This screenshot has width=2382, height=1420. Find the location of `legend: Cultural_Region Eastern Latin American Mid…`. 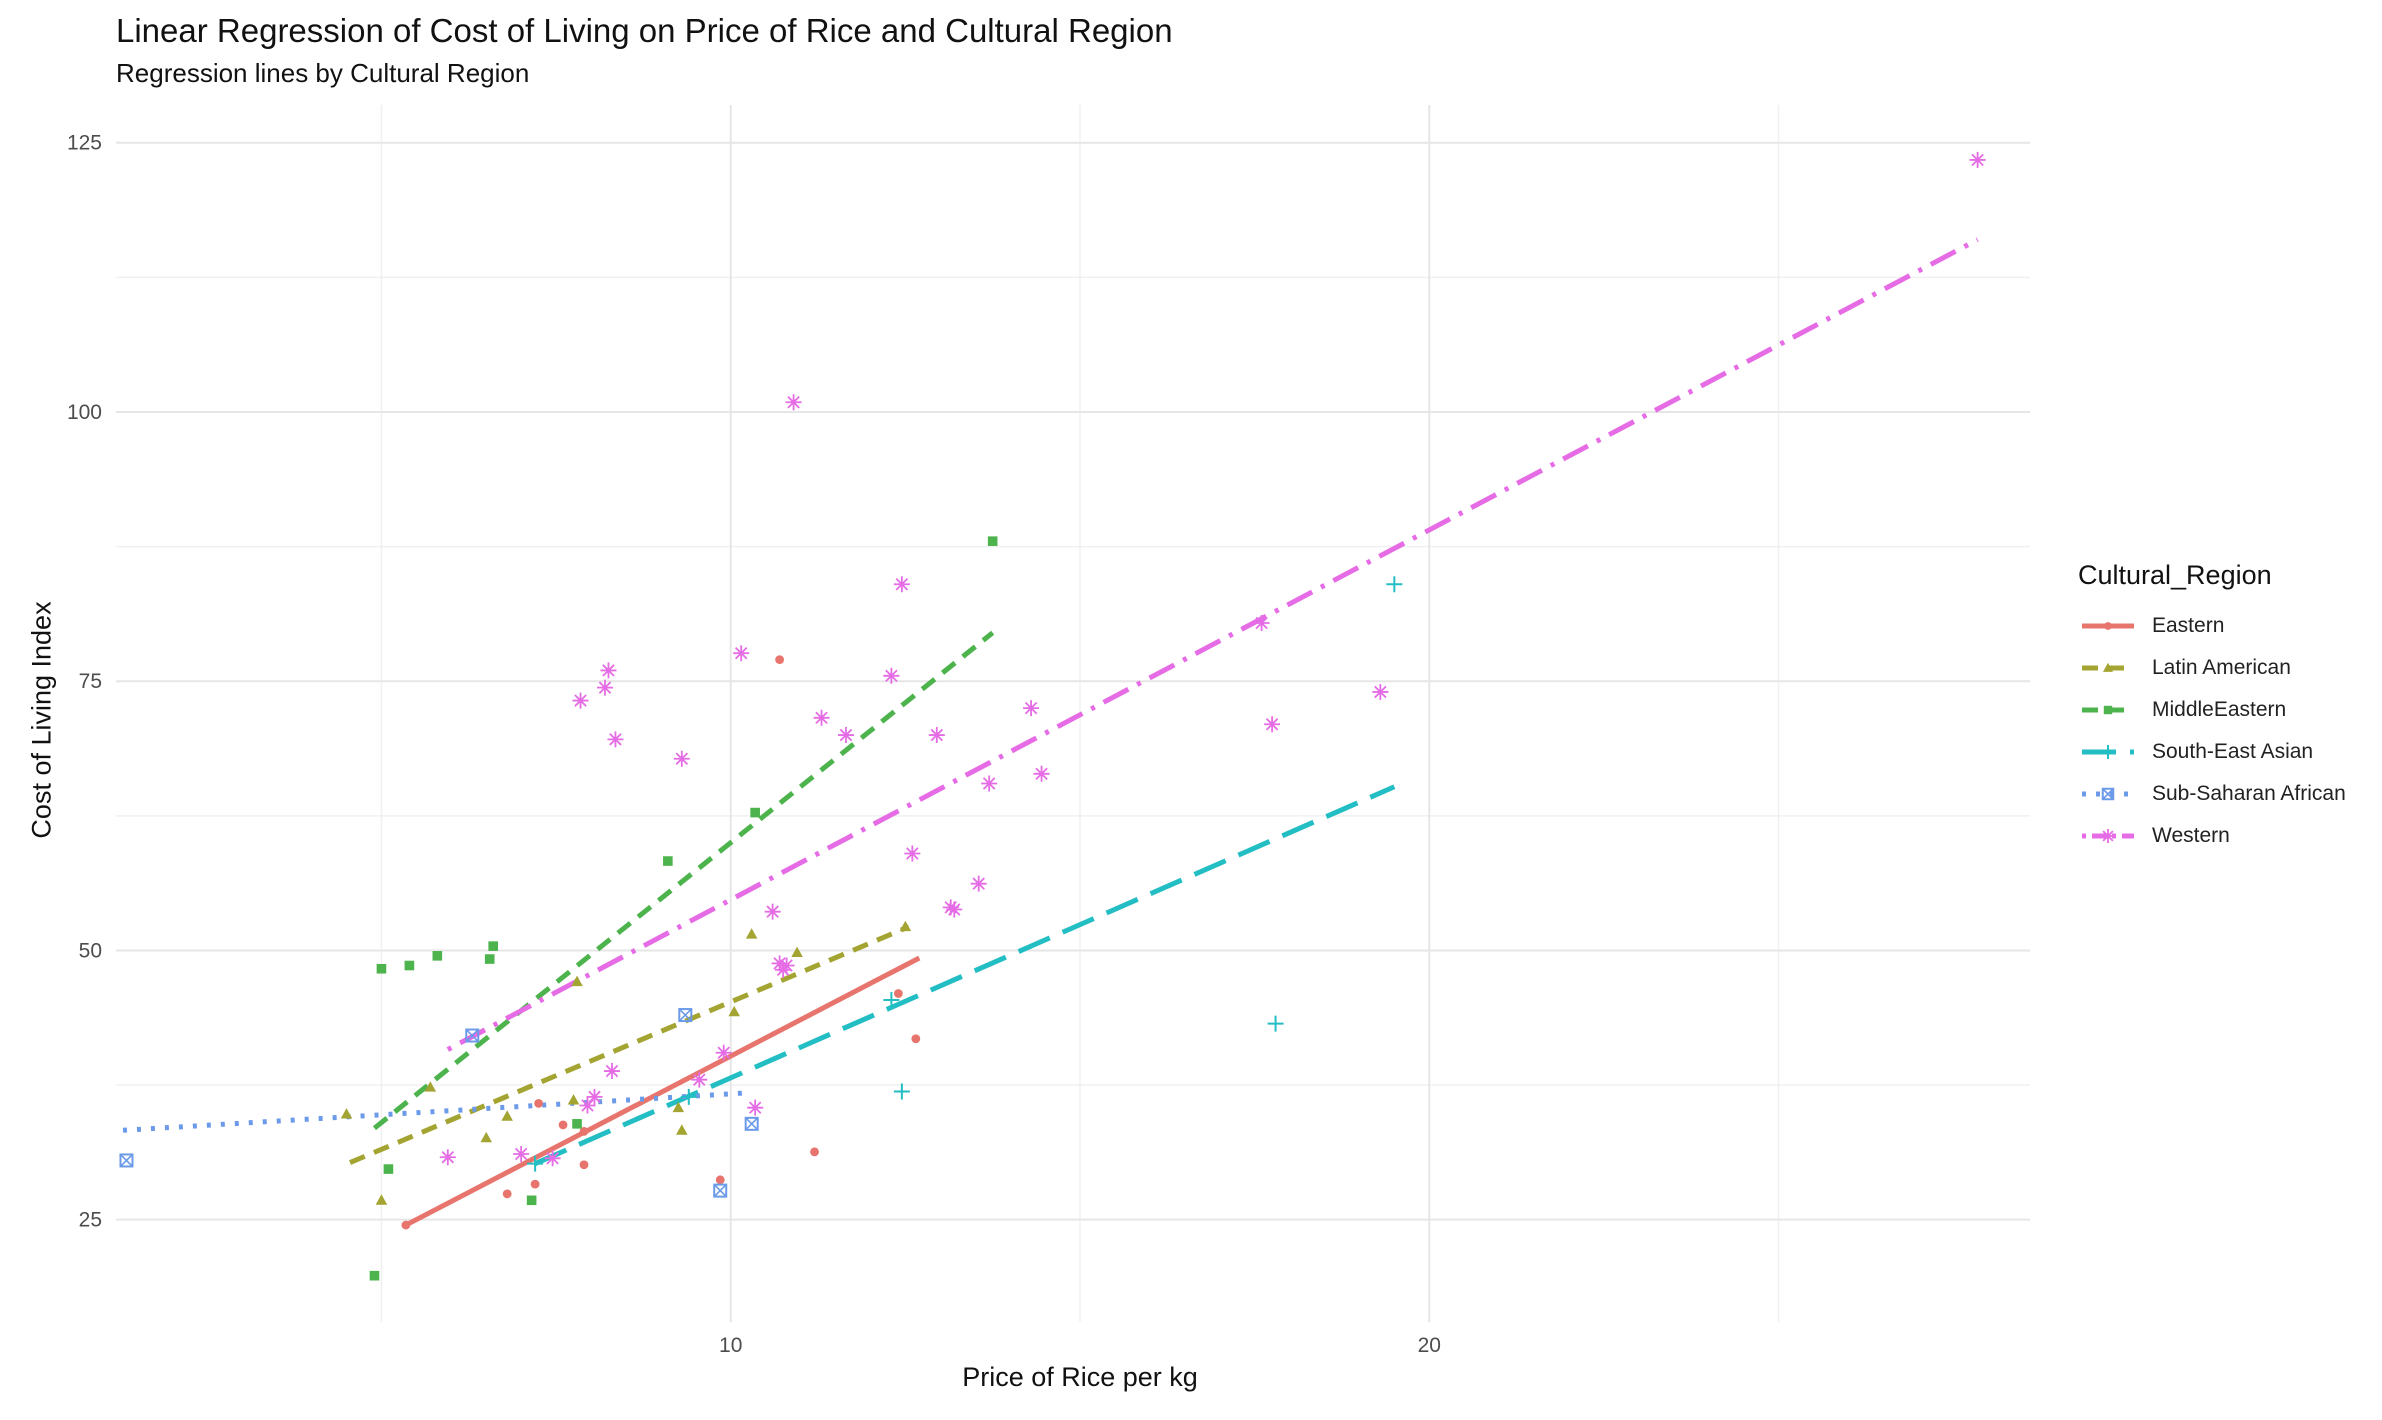

legend: Cultural_Region Eastern Latin American Mid… is located at coordinates (2212, 708).